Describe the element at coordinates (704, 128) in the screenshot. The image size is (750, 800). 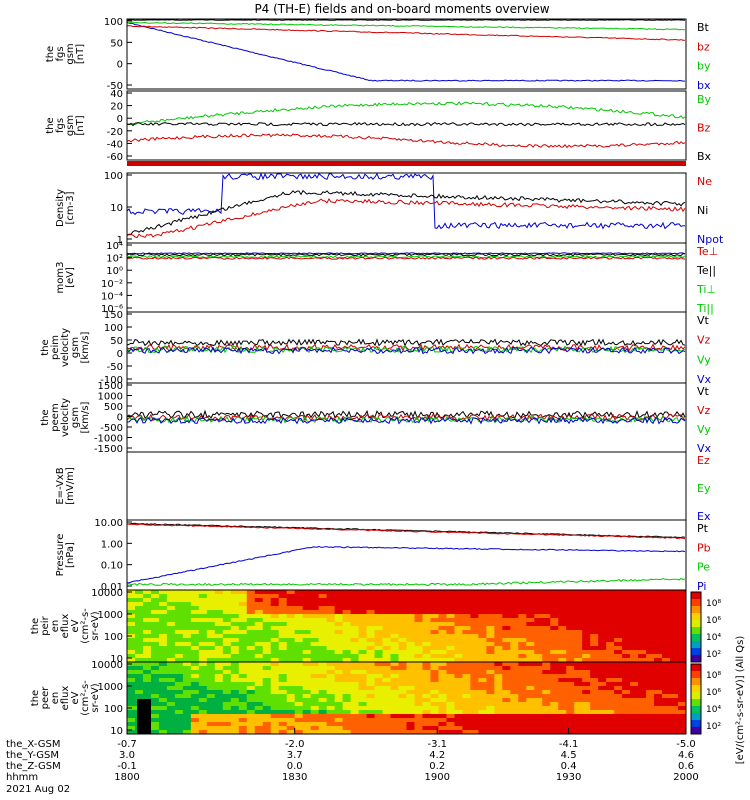
I see `legend-label: Bz` at that location.